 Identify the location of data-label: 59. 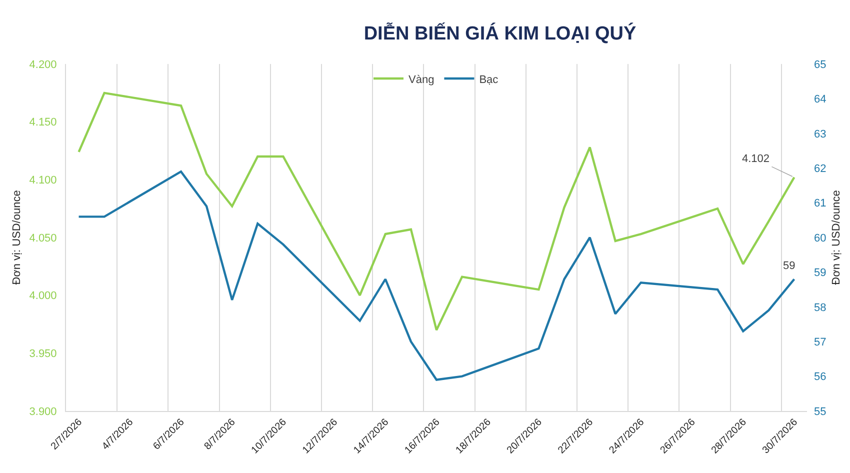
(789, 266).